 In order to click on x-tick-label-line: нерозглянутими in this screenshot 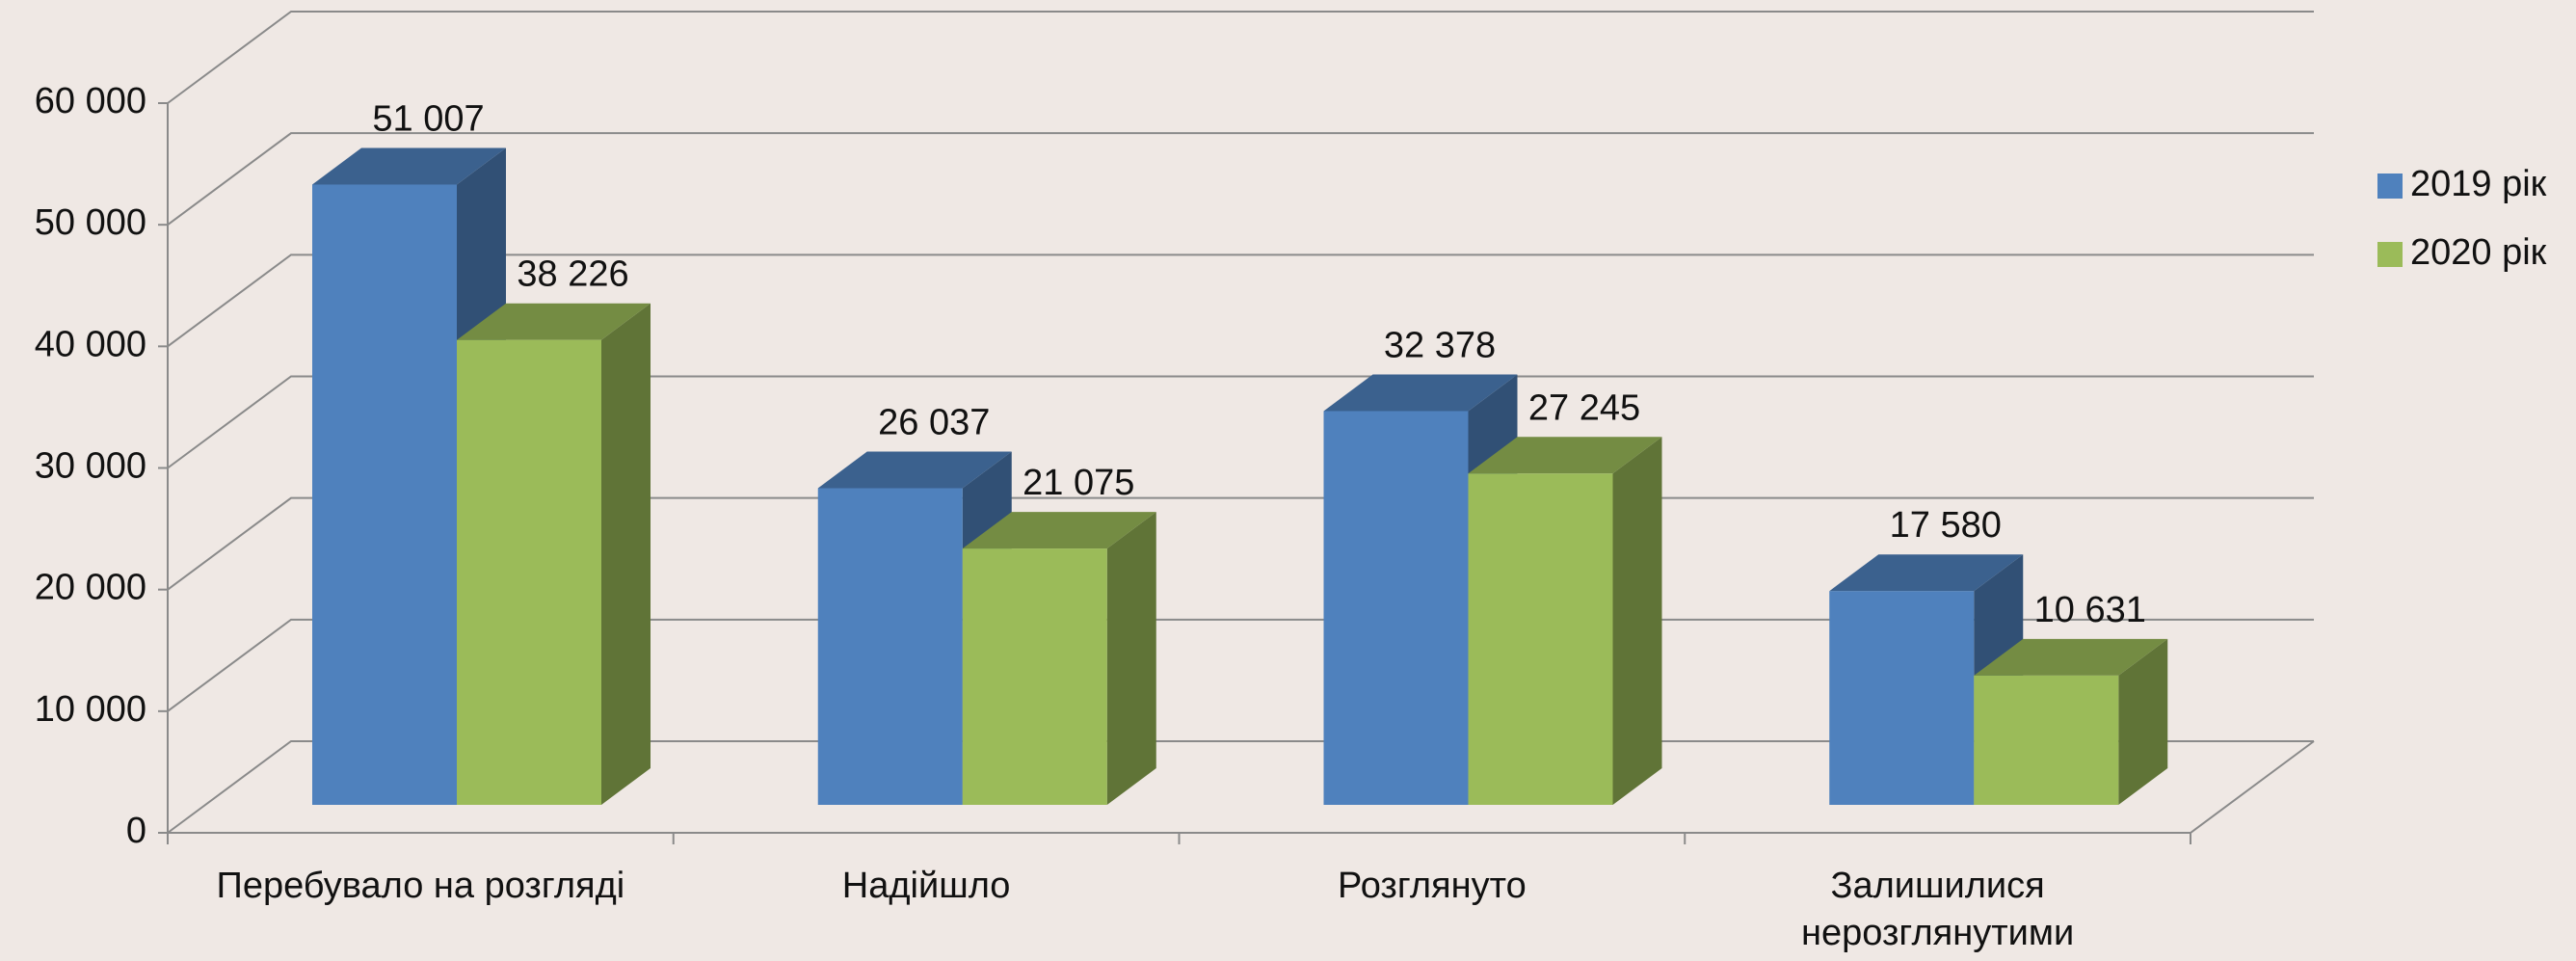, I will do `click(1937, 933)`.